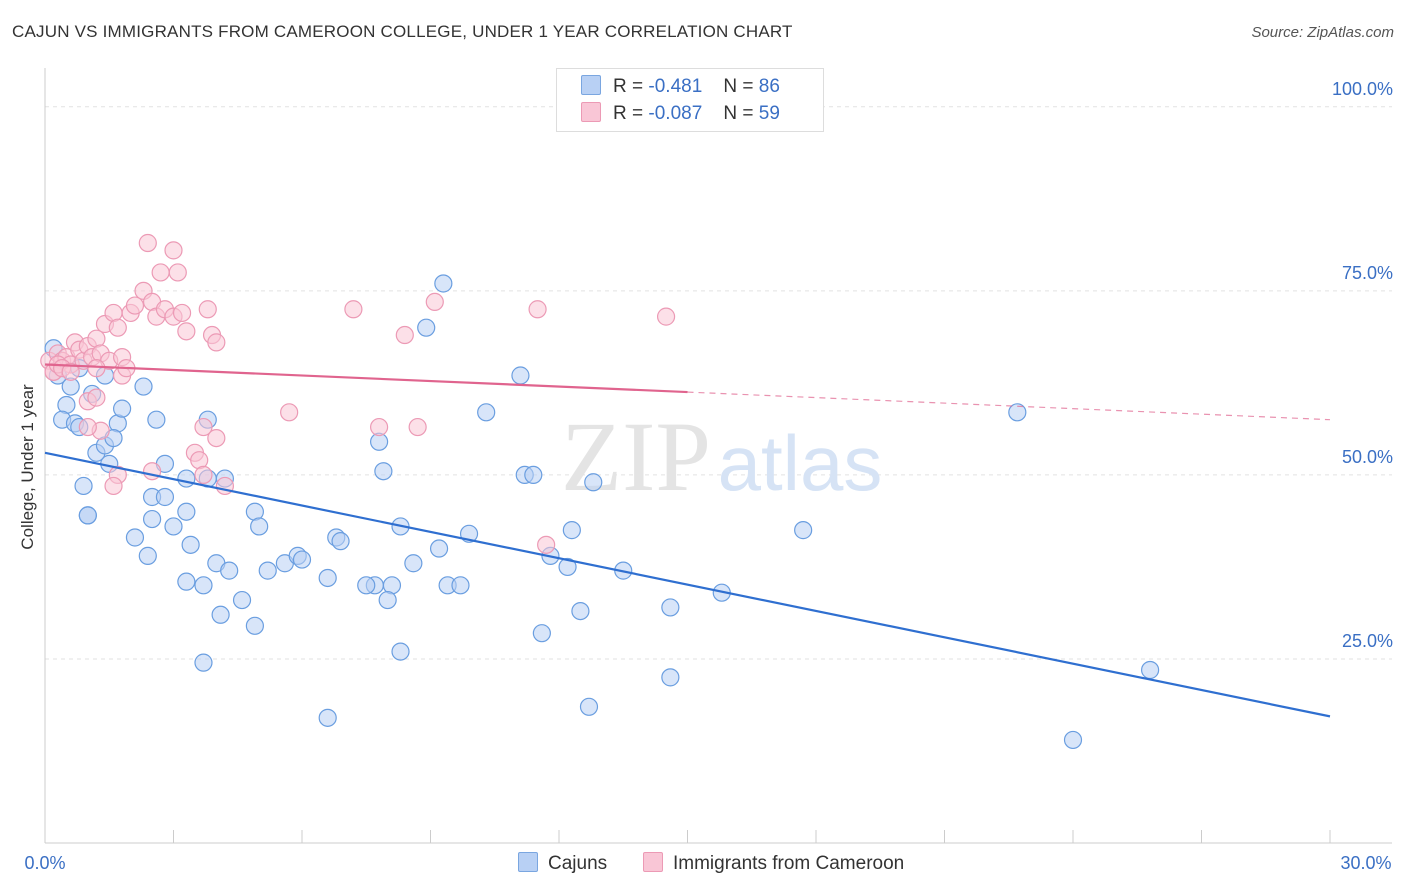 Image resolution: width=1406 pixels, height=892 pixels. I want to click on legend-r-value-cameroon: -0.087, so click(675, 113).